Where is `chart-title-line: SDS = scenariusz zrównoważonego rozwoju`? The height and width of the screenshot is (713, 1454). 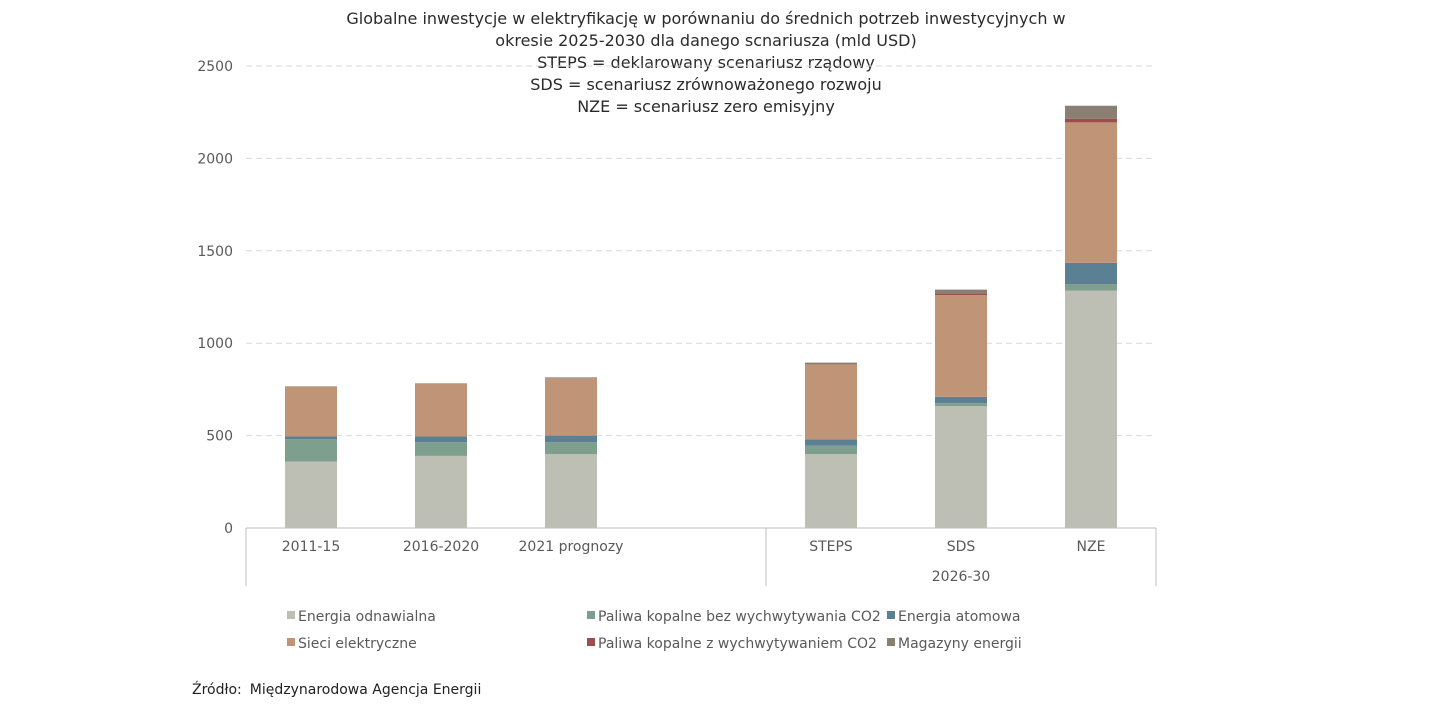 chart-title-line: SDS = scenariusz zrównoważonego rozwoju is located at coordinates (706, 84).